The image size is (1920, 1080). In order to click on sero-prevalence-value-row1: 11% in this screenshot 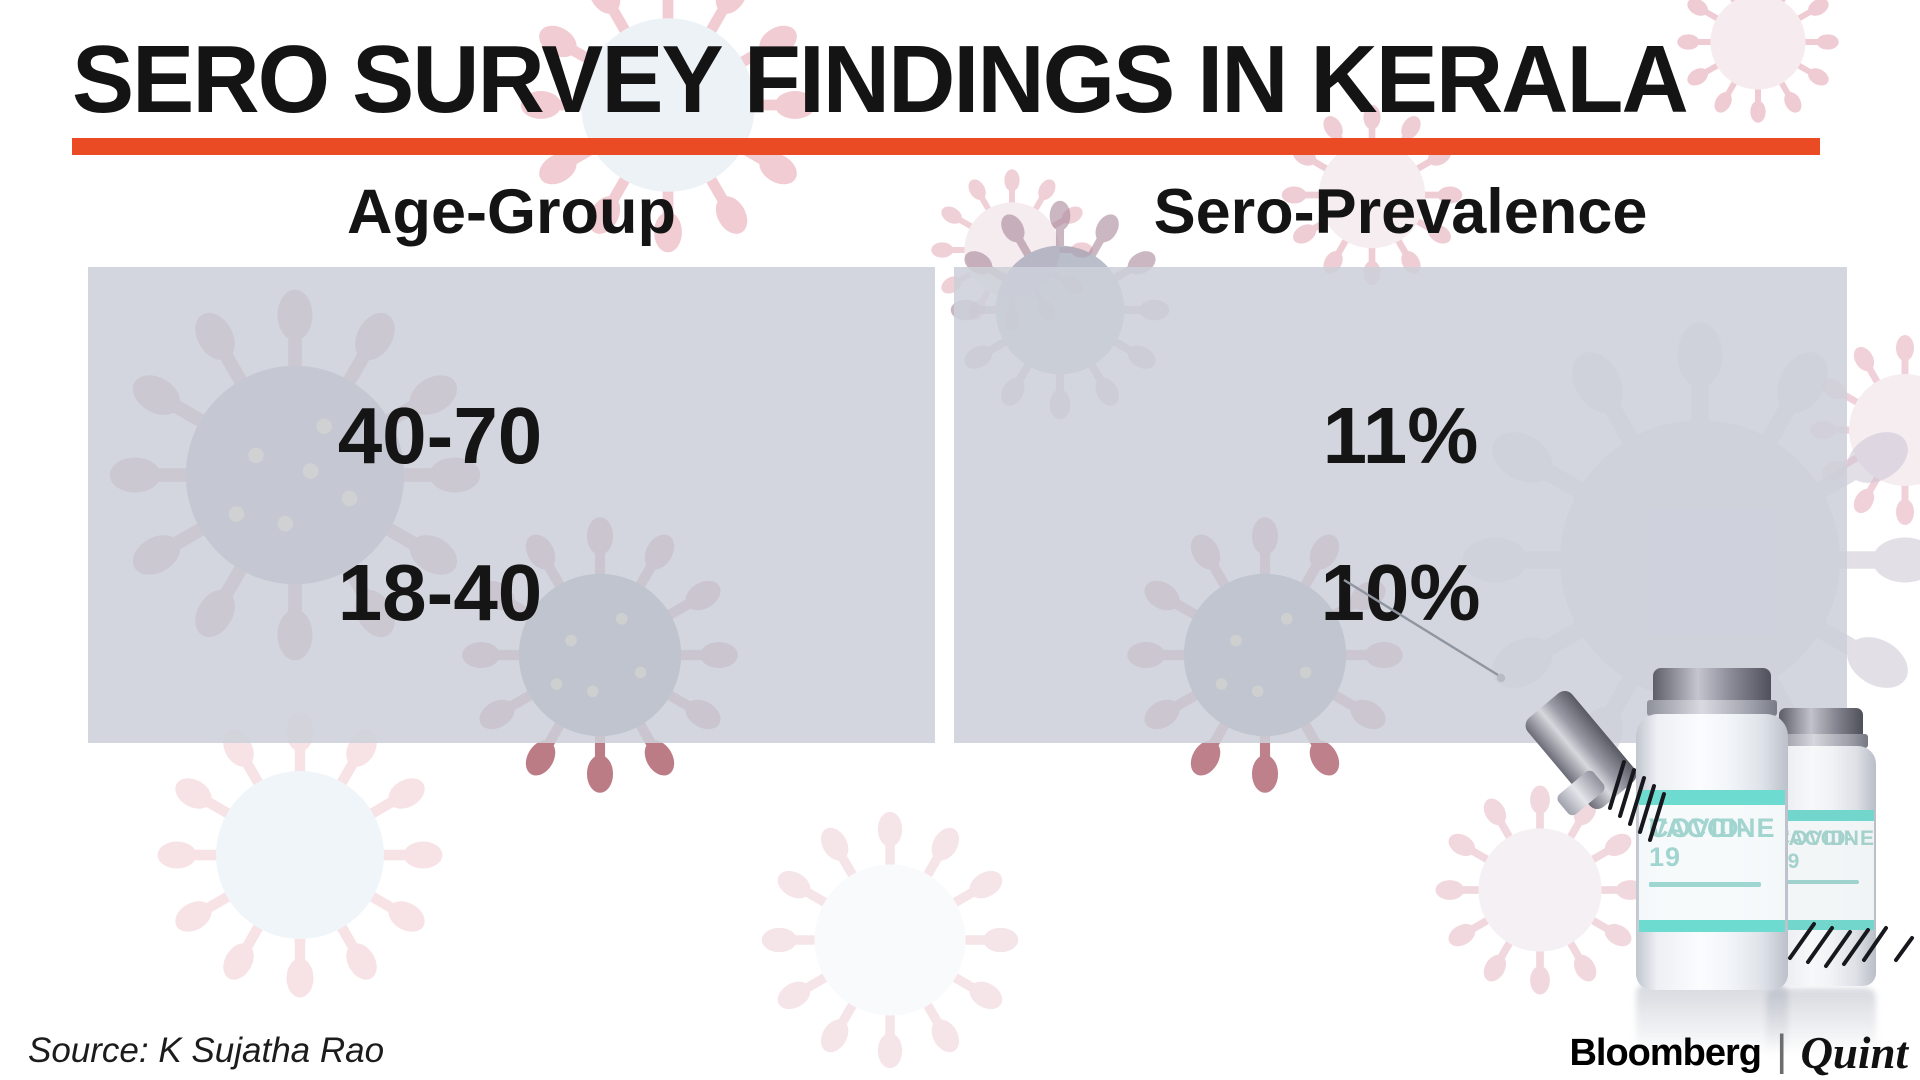, I will do `click(1400, 435)`.